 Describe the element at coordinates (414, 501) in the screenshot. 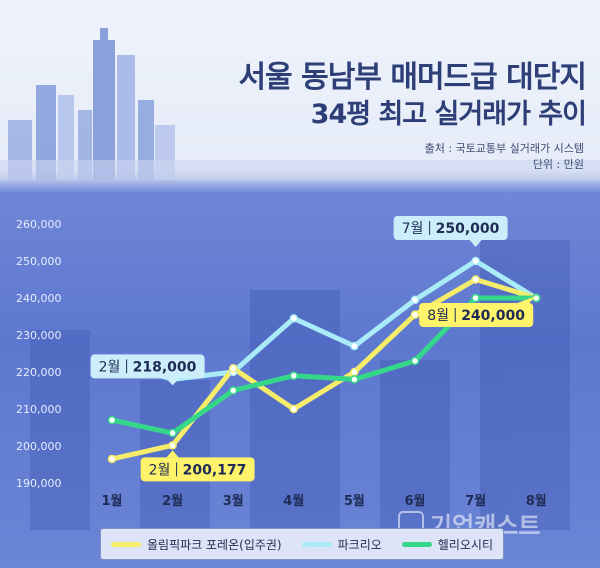

I see `x-tick-label: 6월` at that location.